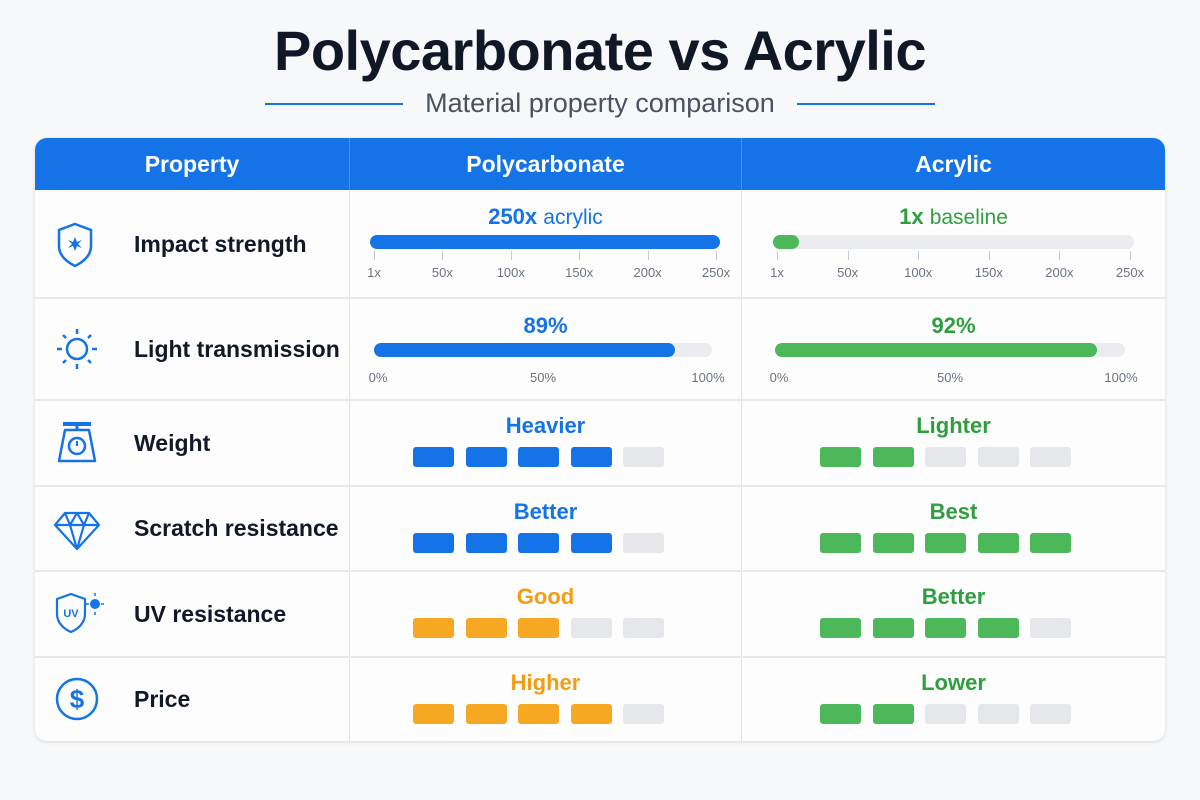 Image resolution: width=1200 pixels, height=800 pixels. I want to click on polycarbonate-value-label: 250x acrylic, so click(545, 217).